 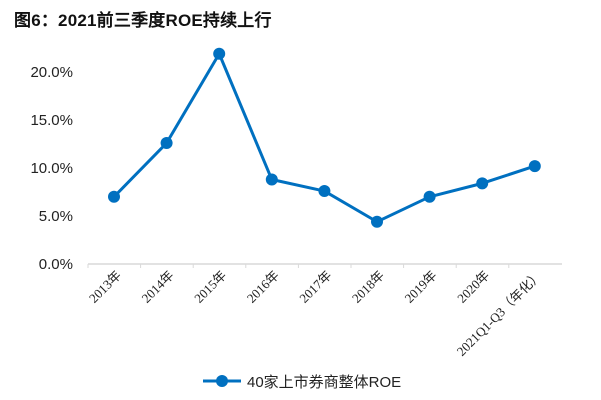 I want to click on legend-label: 40家上市券商整体ROE, so click(x=324, y=382).